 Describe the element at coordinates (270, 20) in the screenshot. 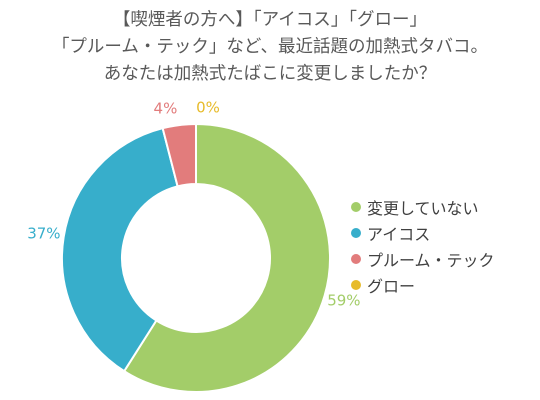

I see `chart-title-line-1: 【喫煙者の方へ】「アイコス」「グロー」` at that location.